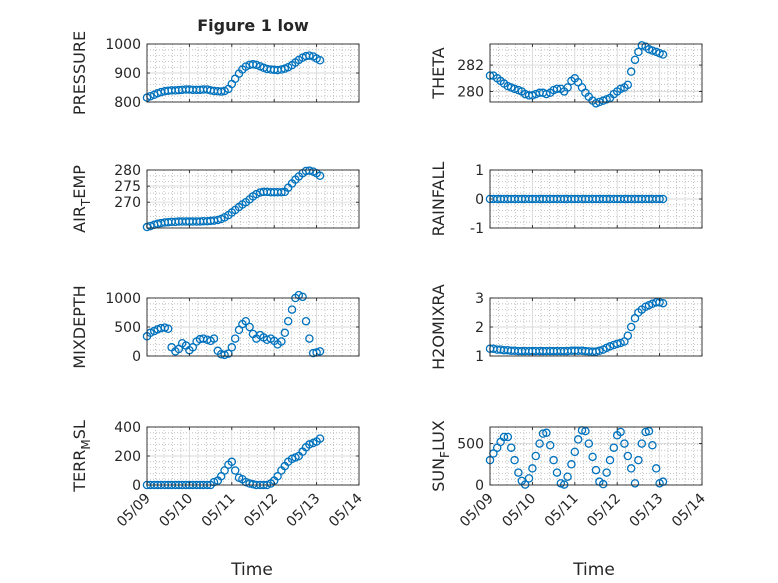 This screenshot has width=778, height=583. What do you see at coordinates (127, 203) in the screenshot?
I see `y-tick-label: 270` at bounding box center [127, 203].